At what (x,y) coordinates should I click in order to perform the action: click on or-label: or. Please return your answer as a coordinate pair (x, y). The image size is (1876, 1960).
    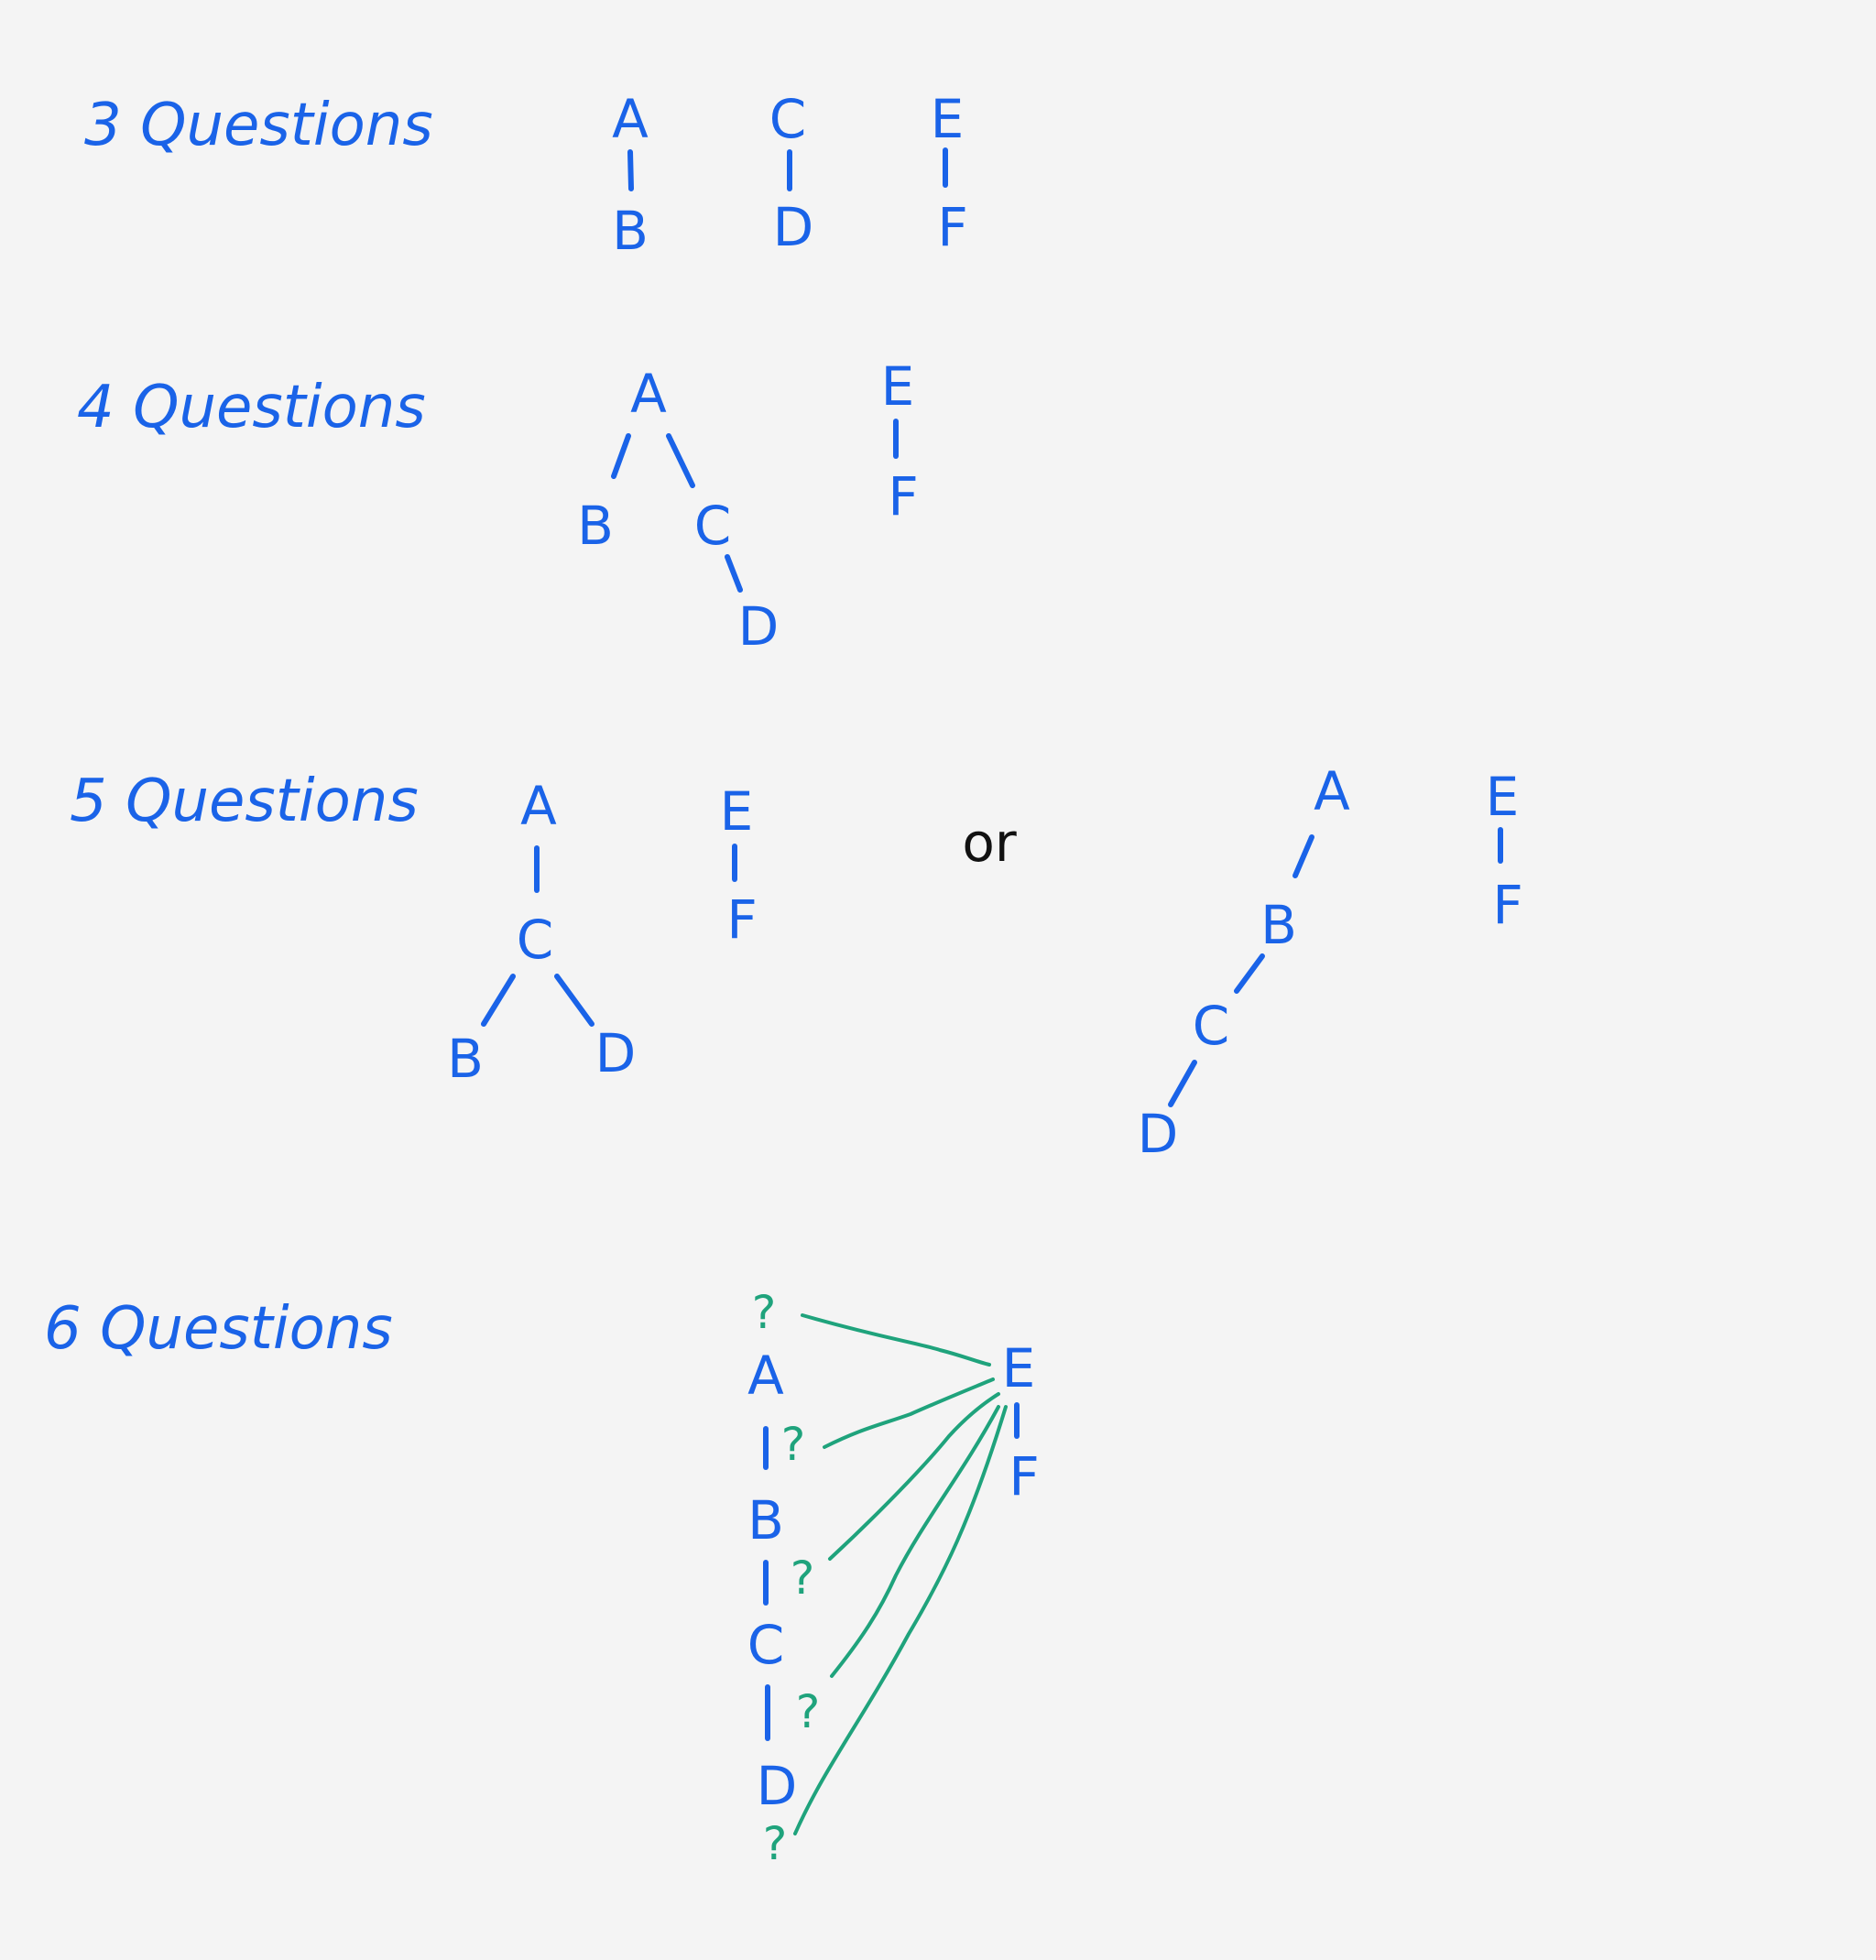
    Looking at the image, I should click on (989, 842).